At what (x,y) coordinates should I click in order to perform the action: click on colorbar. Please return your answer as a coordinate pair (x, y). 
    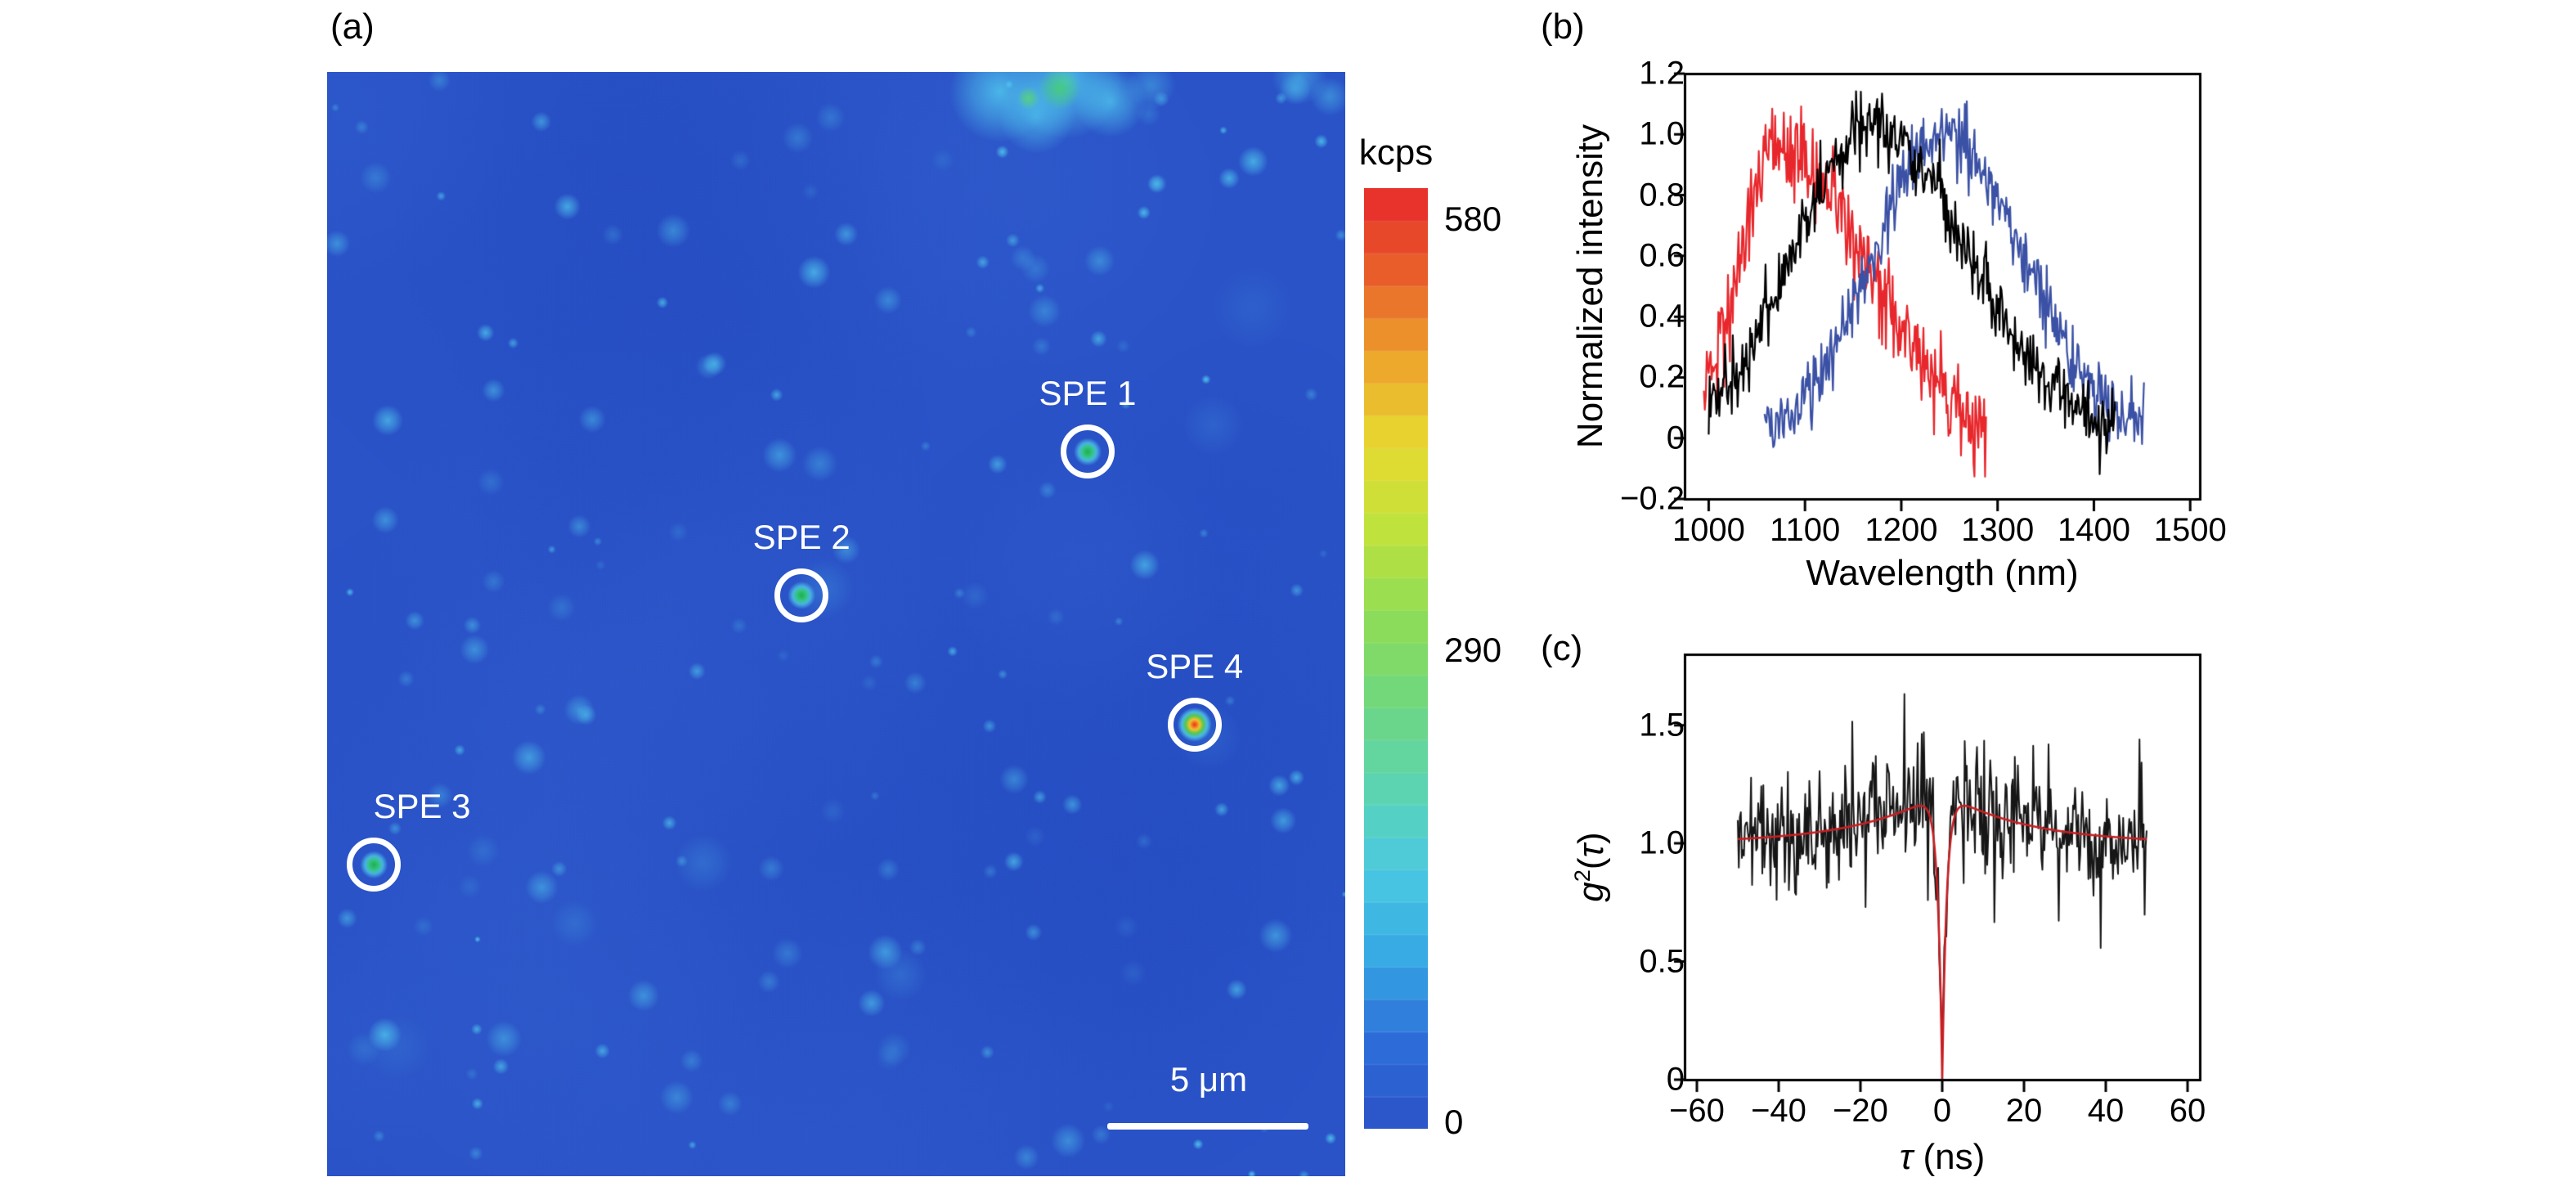
    Looking at the image, I should click on (1396, 658).